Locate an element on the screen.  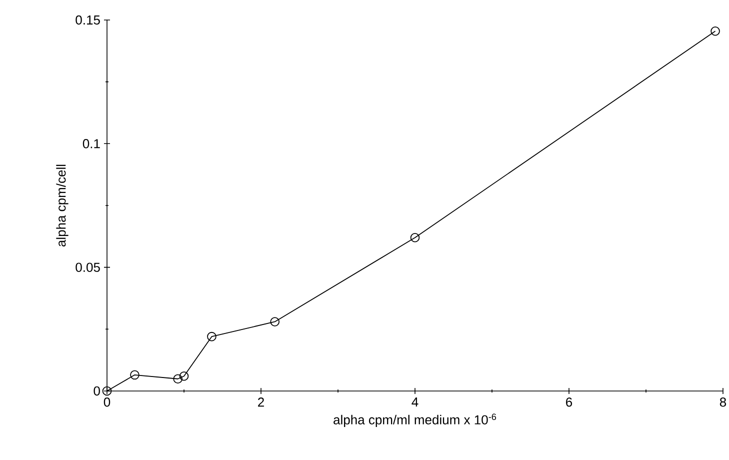
x-tick-label: 0 is located at coordinates (107, 402).